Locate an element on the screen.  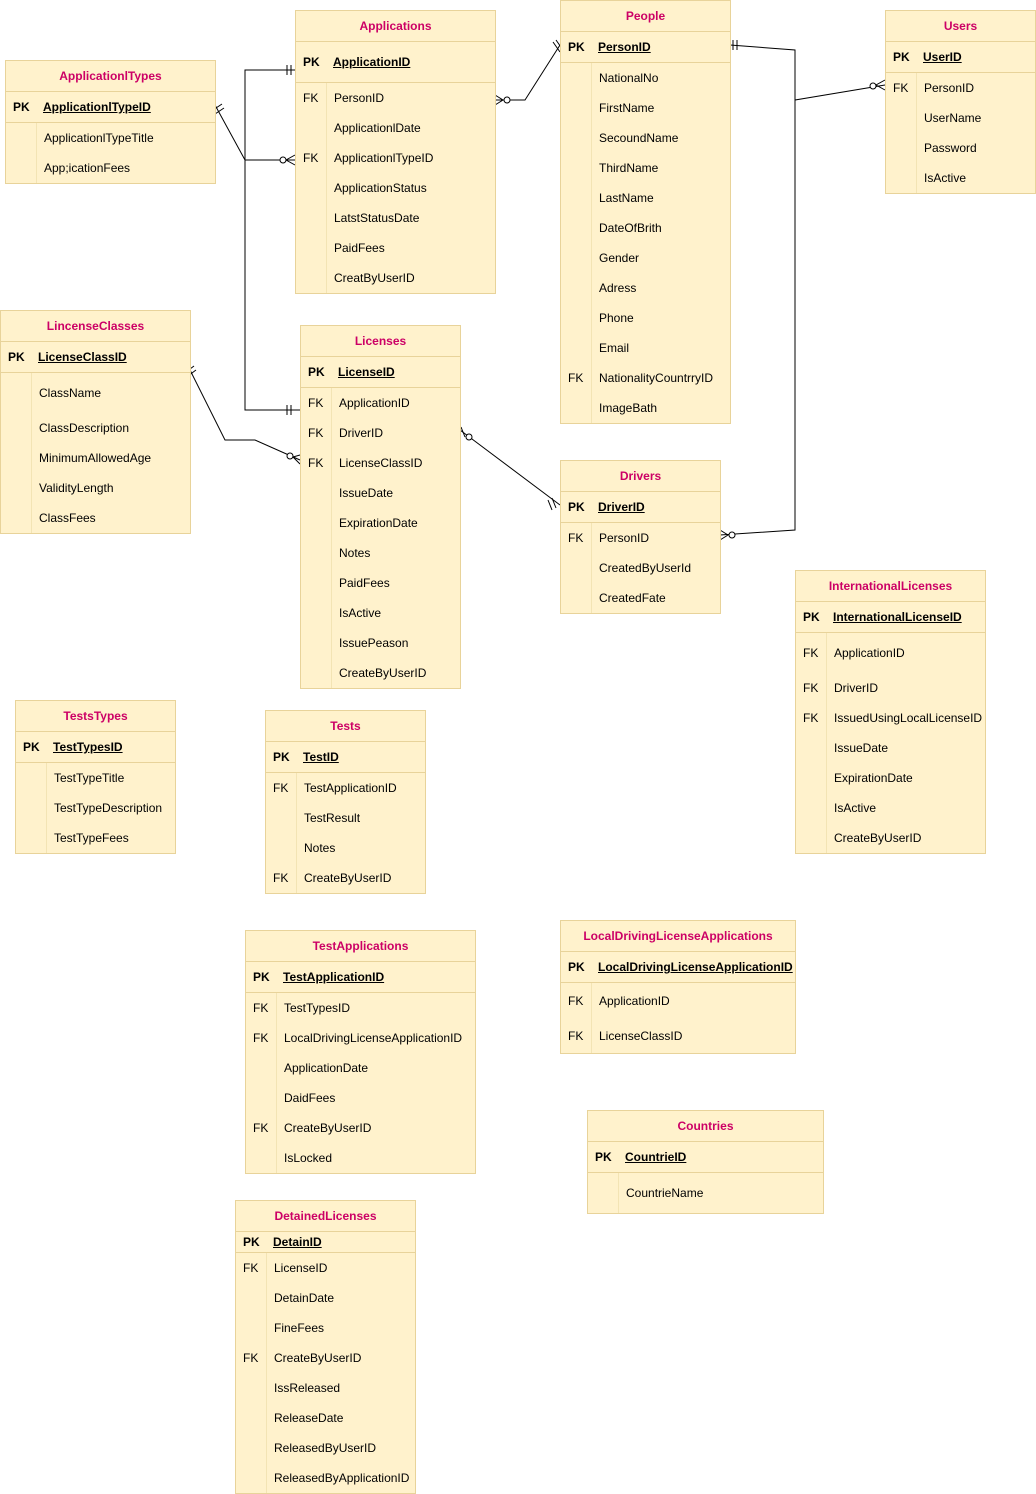
field-row: ApplicationlTypeTitle is located at coordinates (110, 138).